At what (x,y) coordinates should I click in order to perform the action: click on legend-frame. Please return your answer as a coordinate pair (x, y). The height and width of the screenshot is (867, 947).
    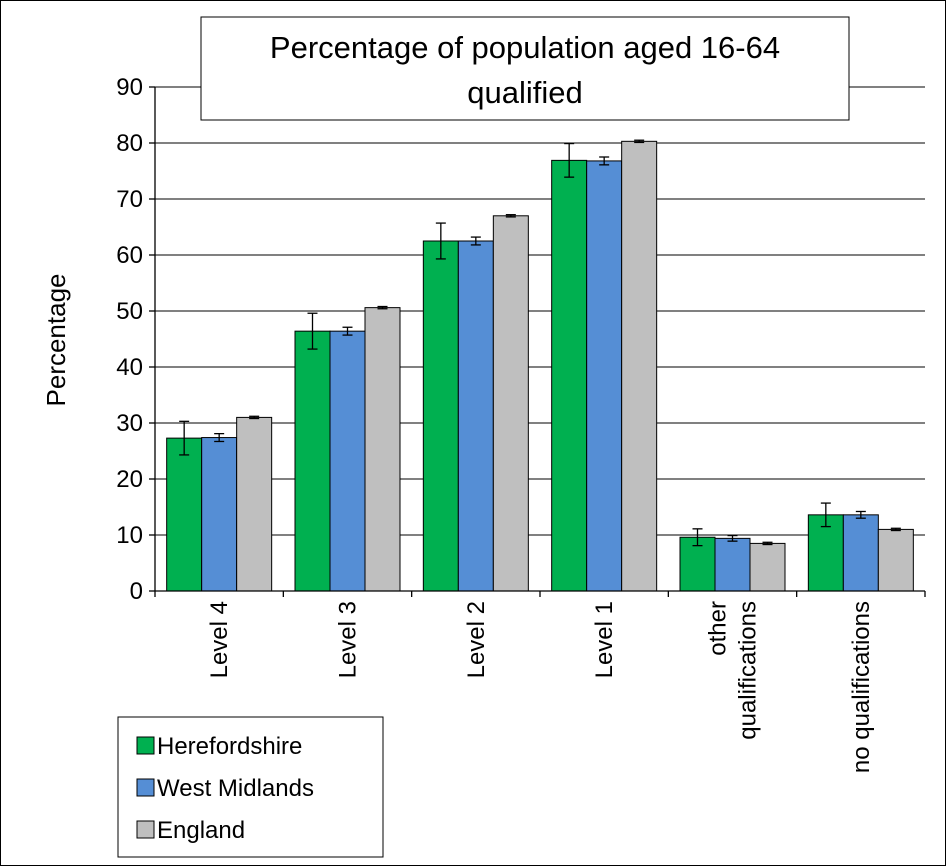
    Looking at the image, I should click on (250, 787).